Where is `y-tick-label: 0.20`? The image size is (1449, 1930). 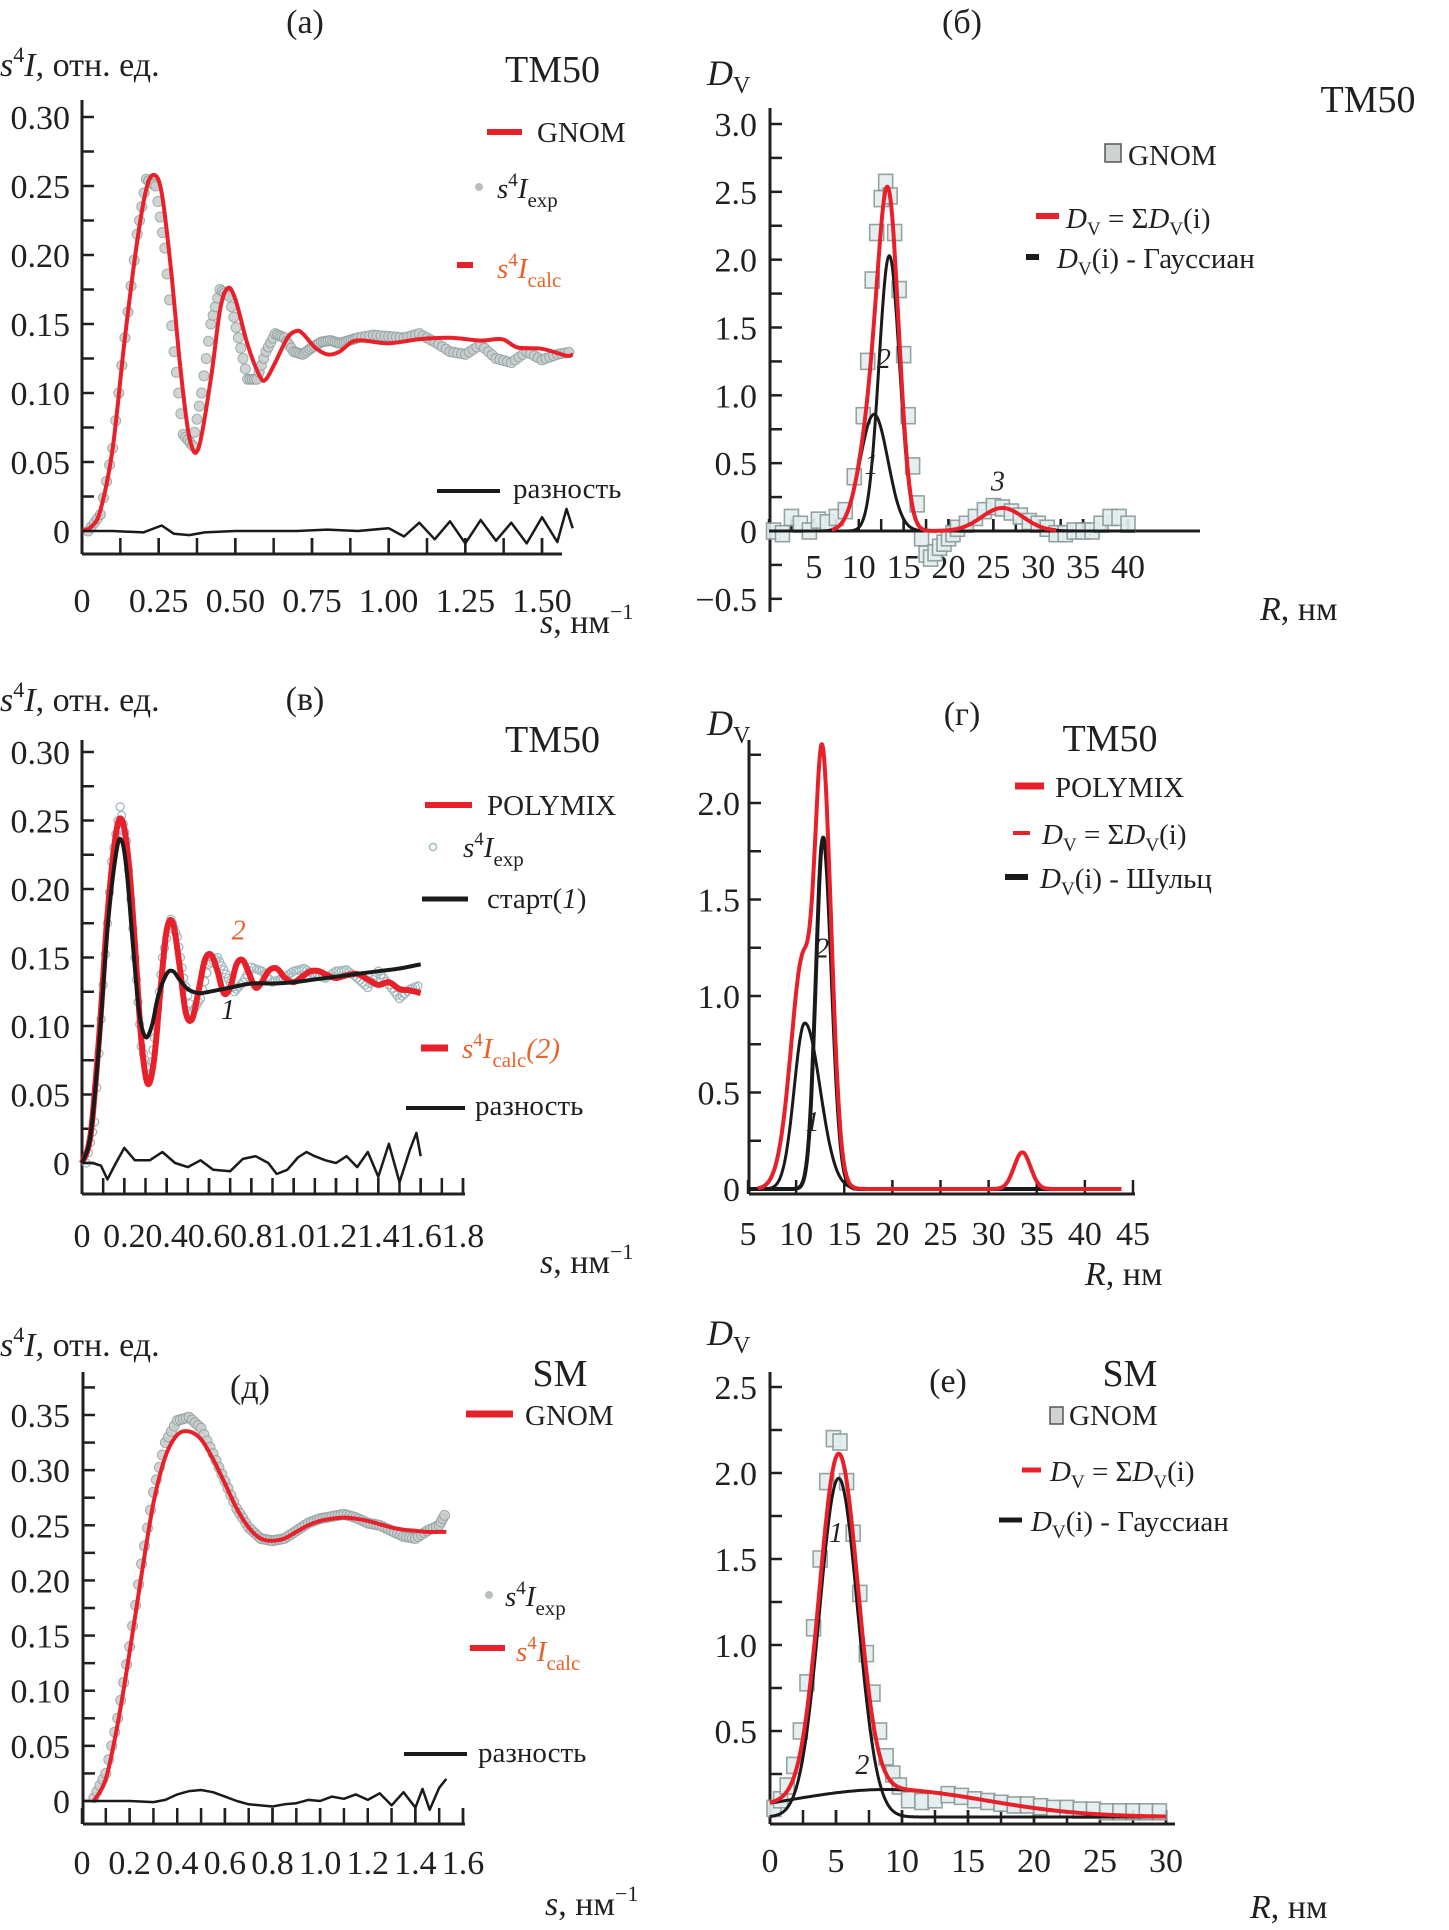 y-tick-label: 0.20 is located at coordinates (41, 890).